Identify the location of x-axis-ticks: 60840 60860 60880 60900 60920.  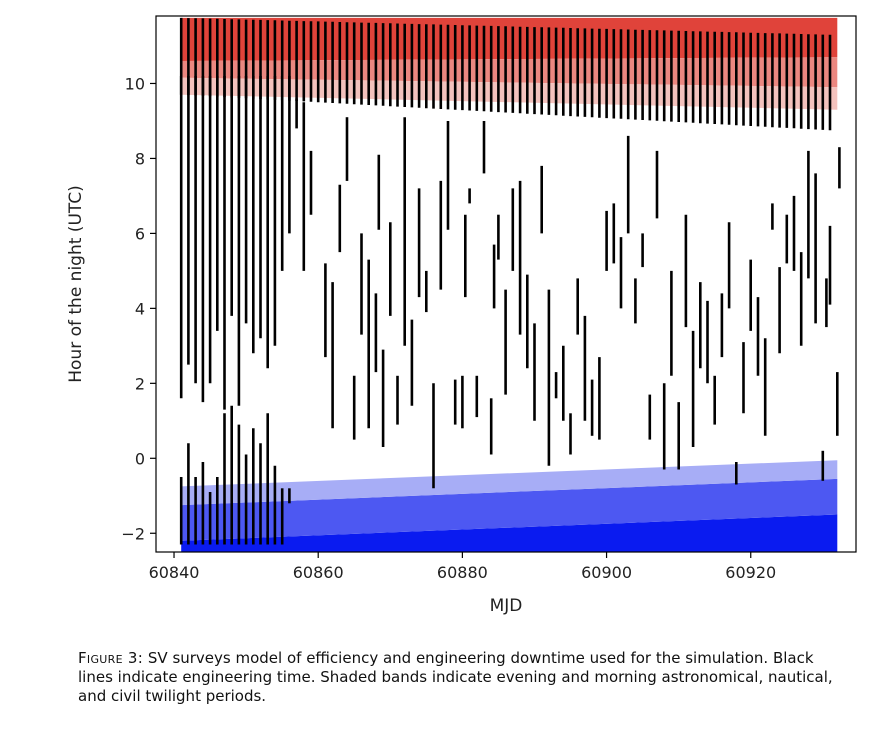
(462, 567).